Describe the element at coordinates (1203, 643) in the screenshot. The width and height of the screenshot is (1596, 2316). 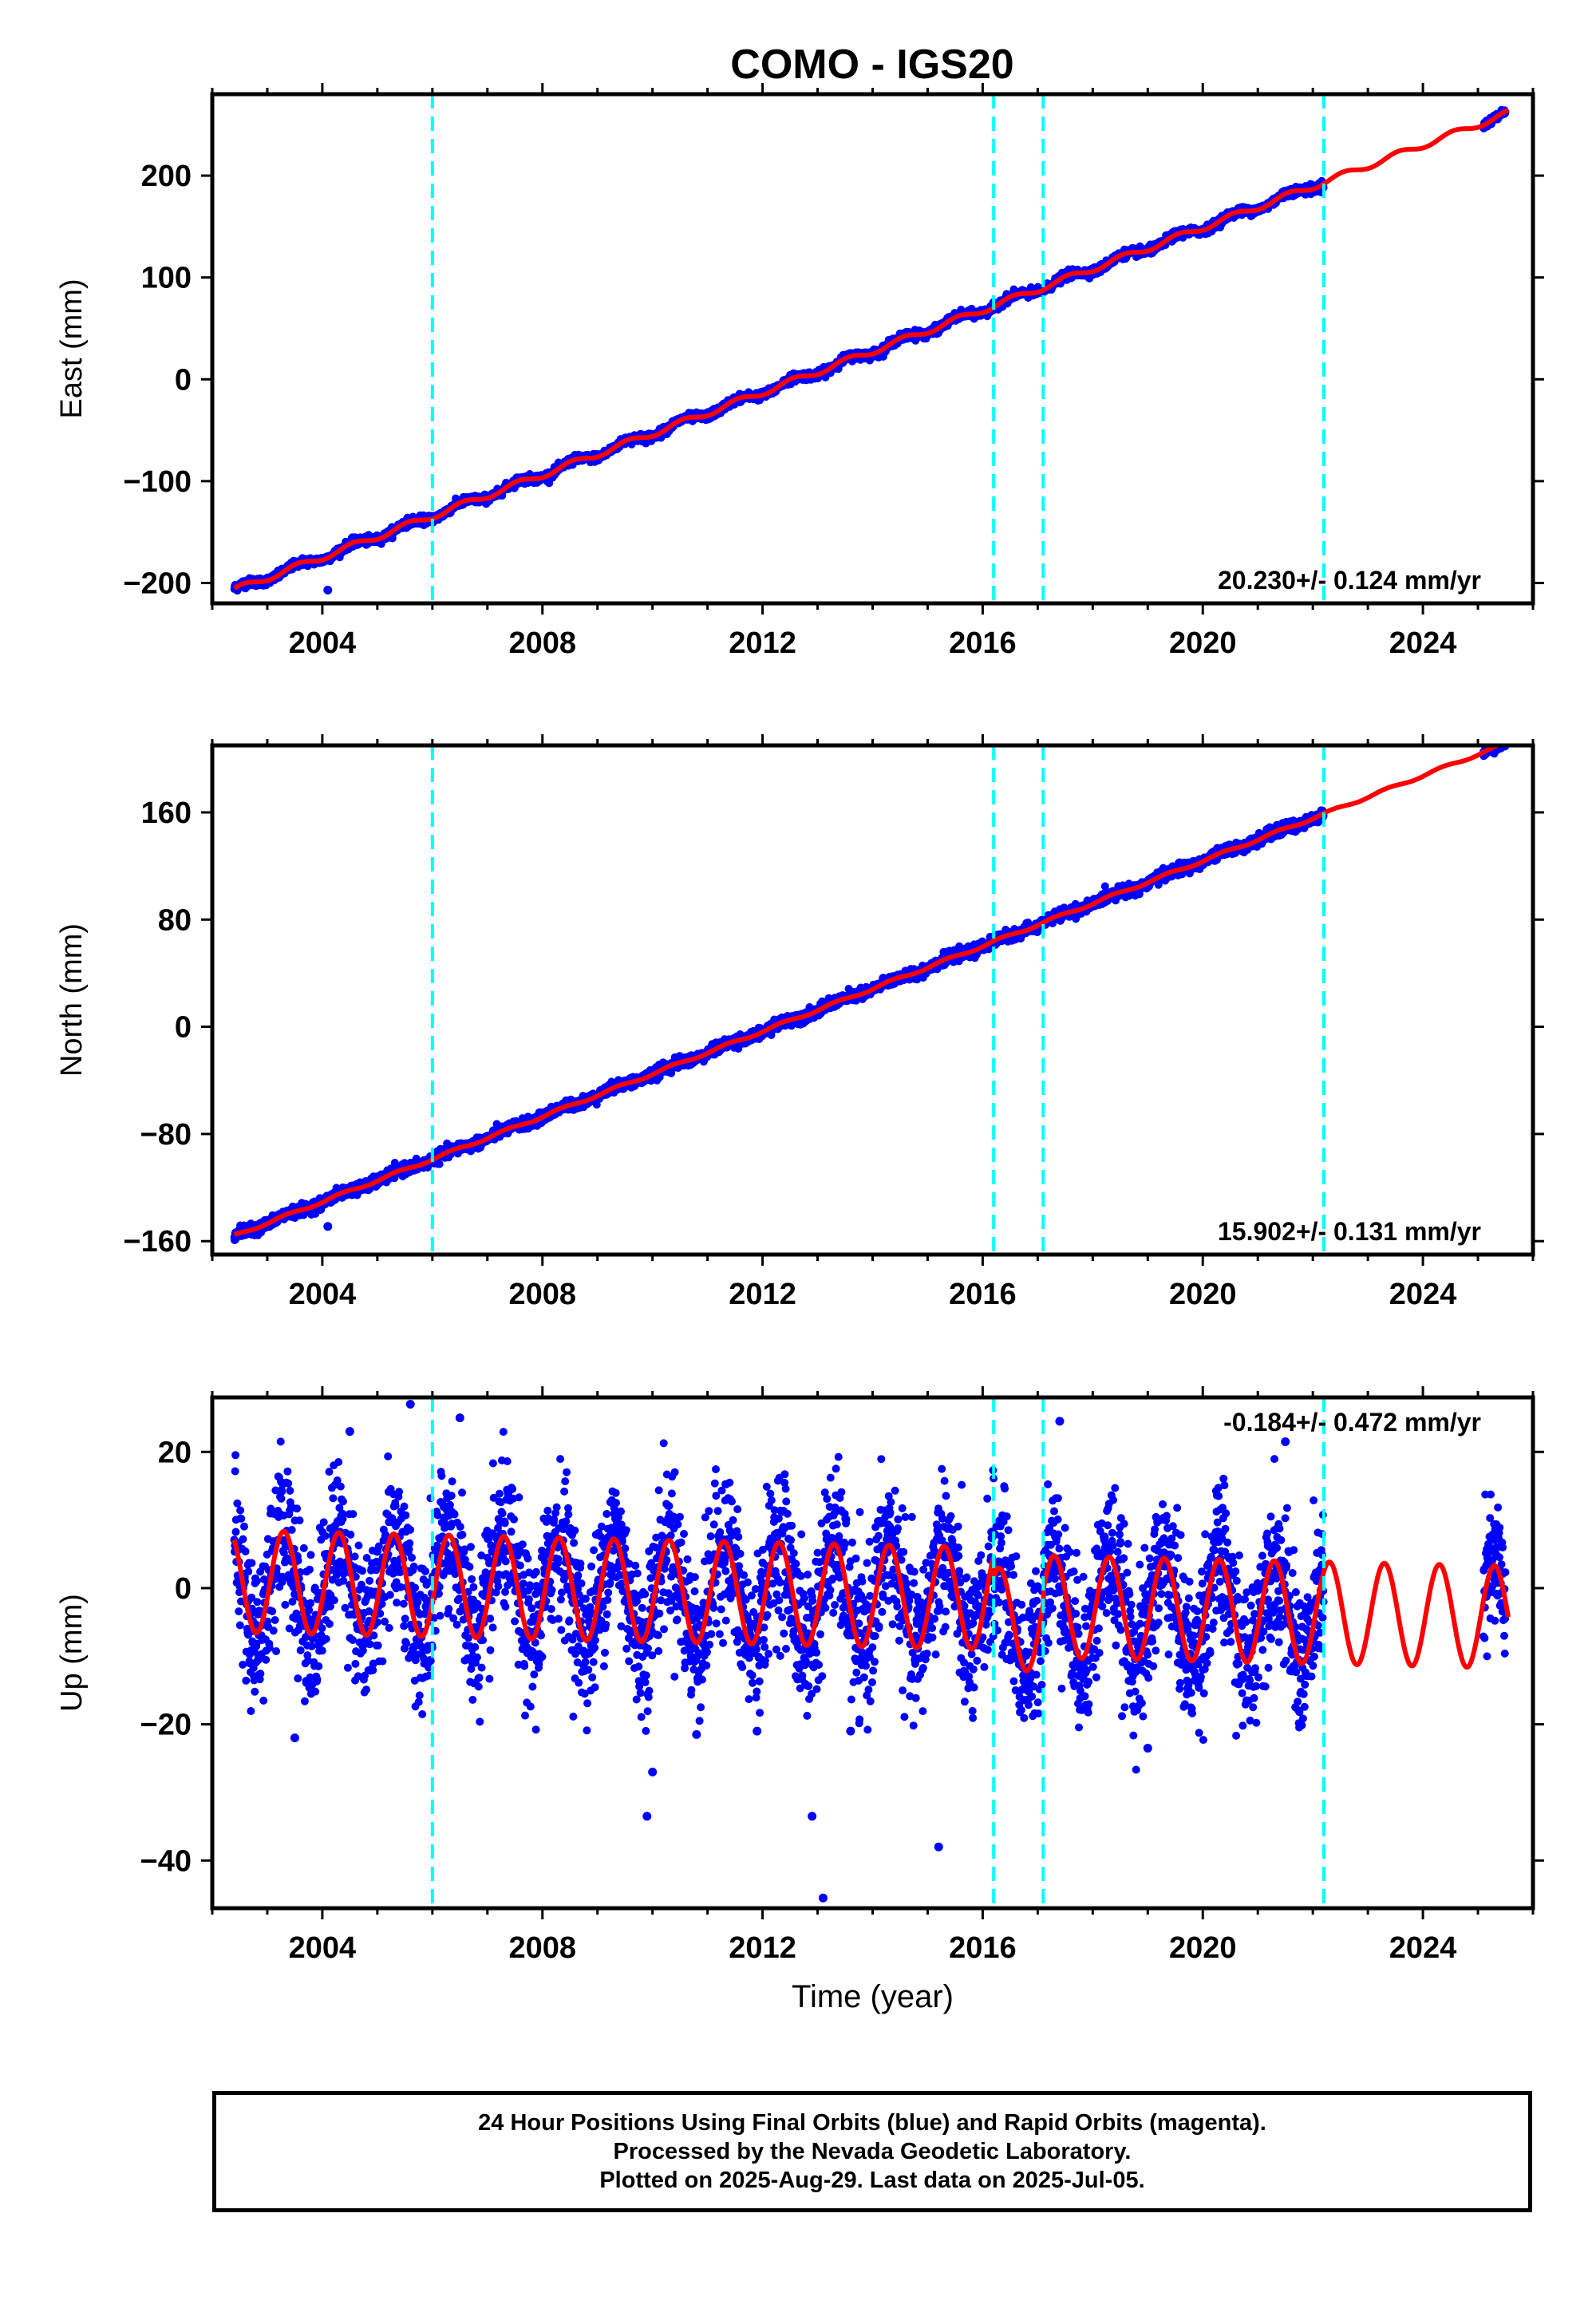
I see `x-tick-label: 2020` at that location.